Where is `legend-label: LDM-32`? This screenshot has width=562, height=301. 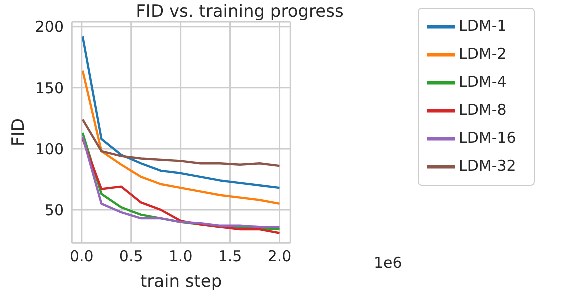
legend-label: LDM-32 is located at coordinates (487, 166).